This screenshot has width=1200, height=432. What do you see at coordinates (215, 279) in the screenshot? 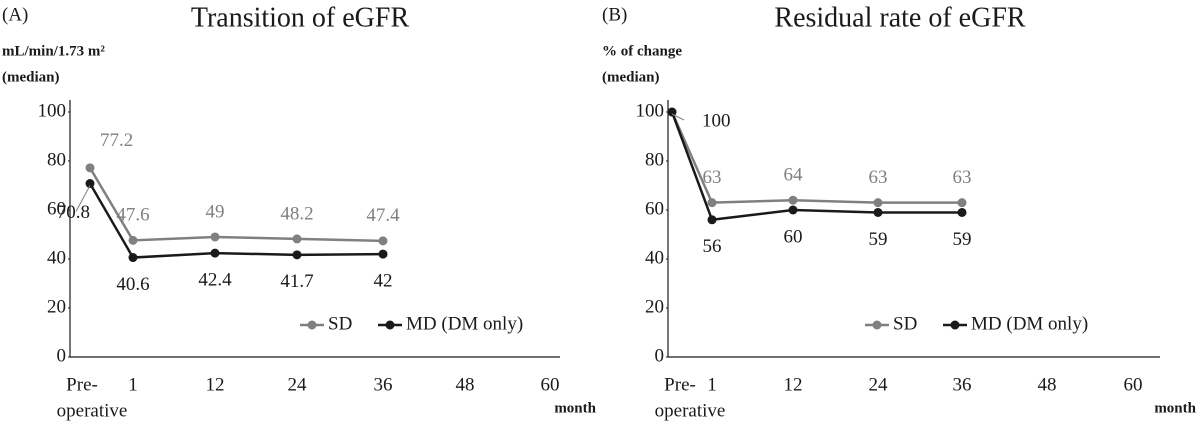
I see `data-label: 42.4` at bounding box center [215, 279].